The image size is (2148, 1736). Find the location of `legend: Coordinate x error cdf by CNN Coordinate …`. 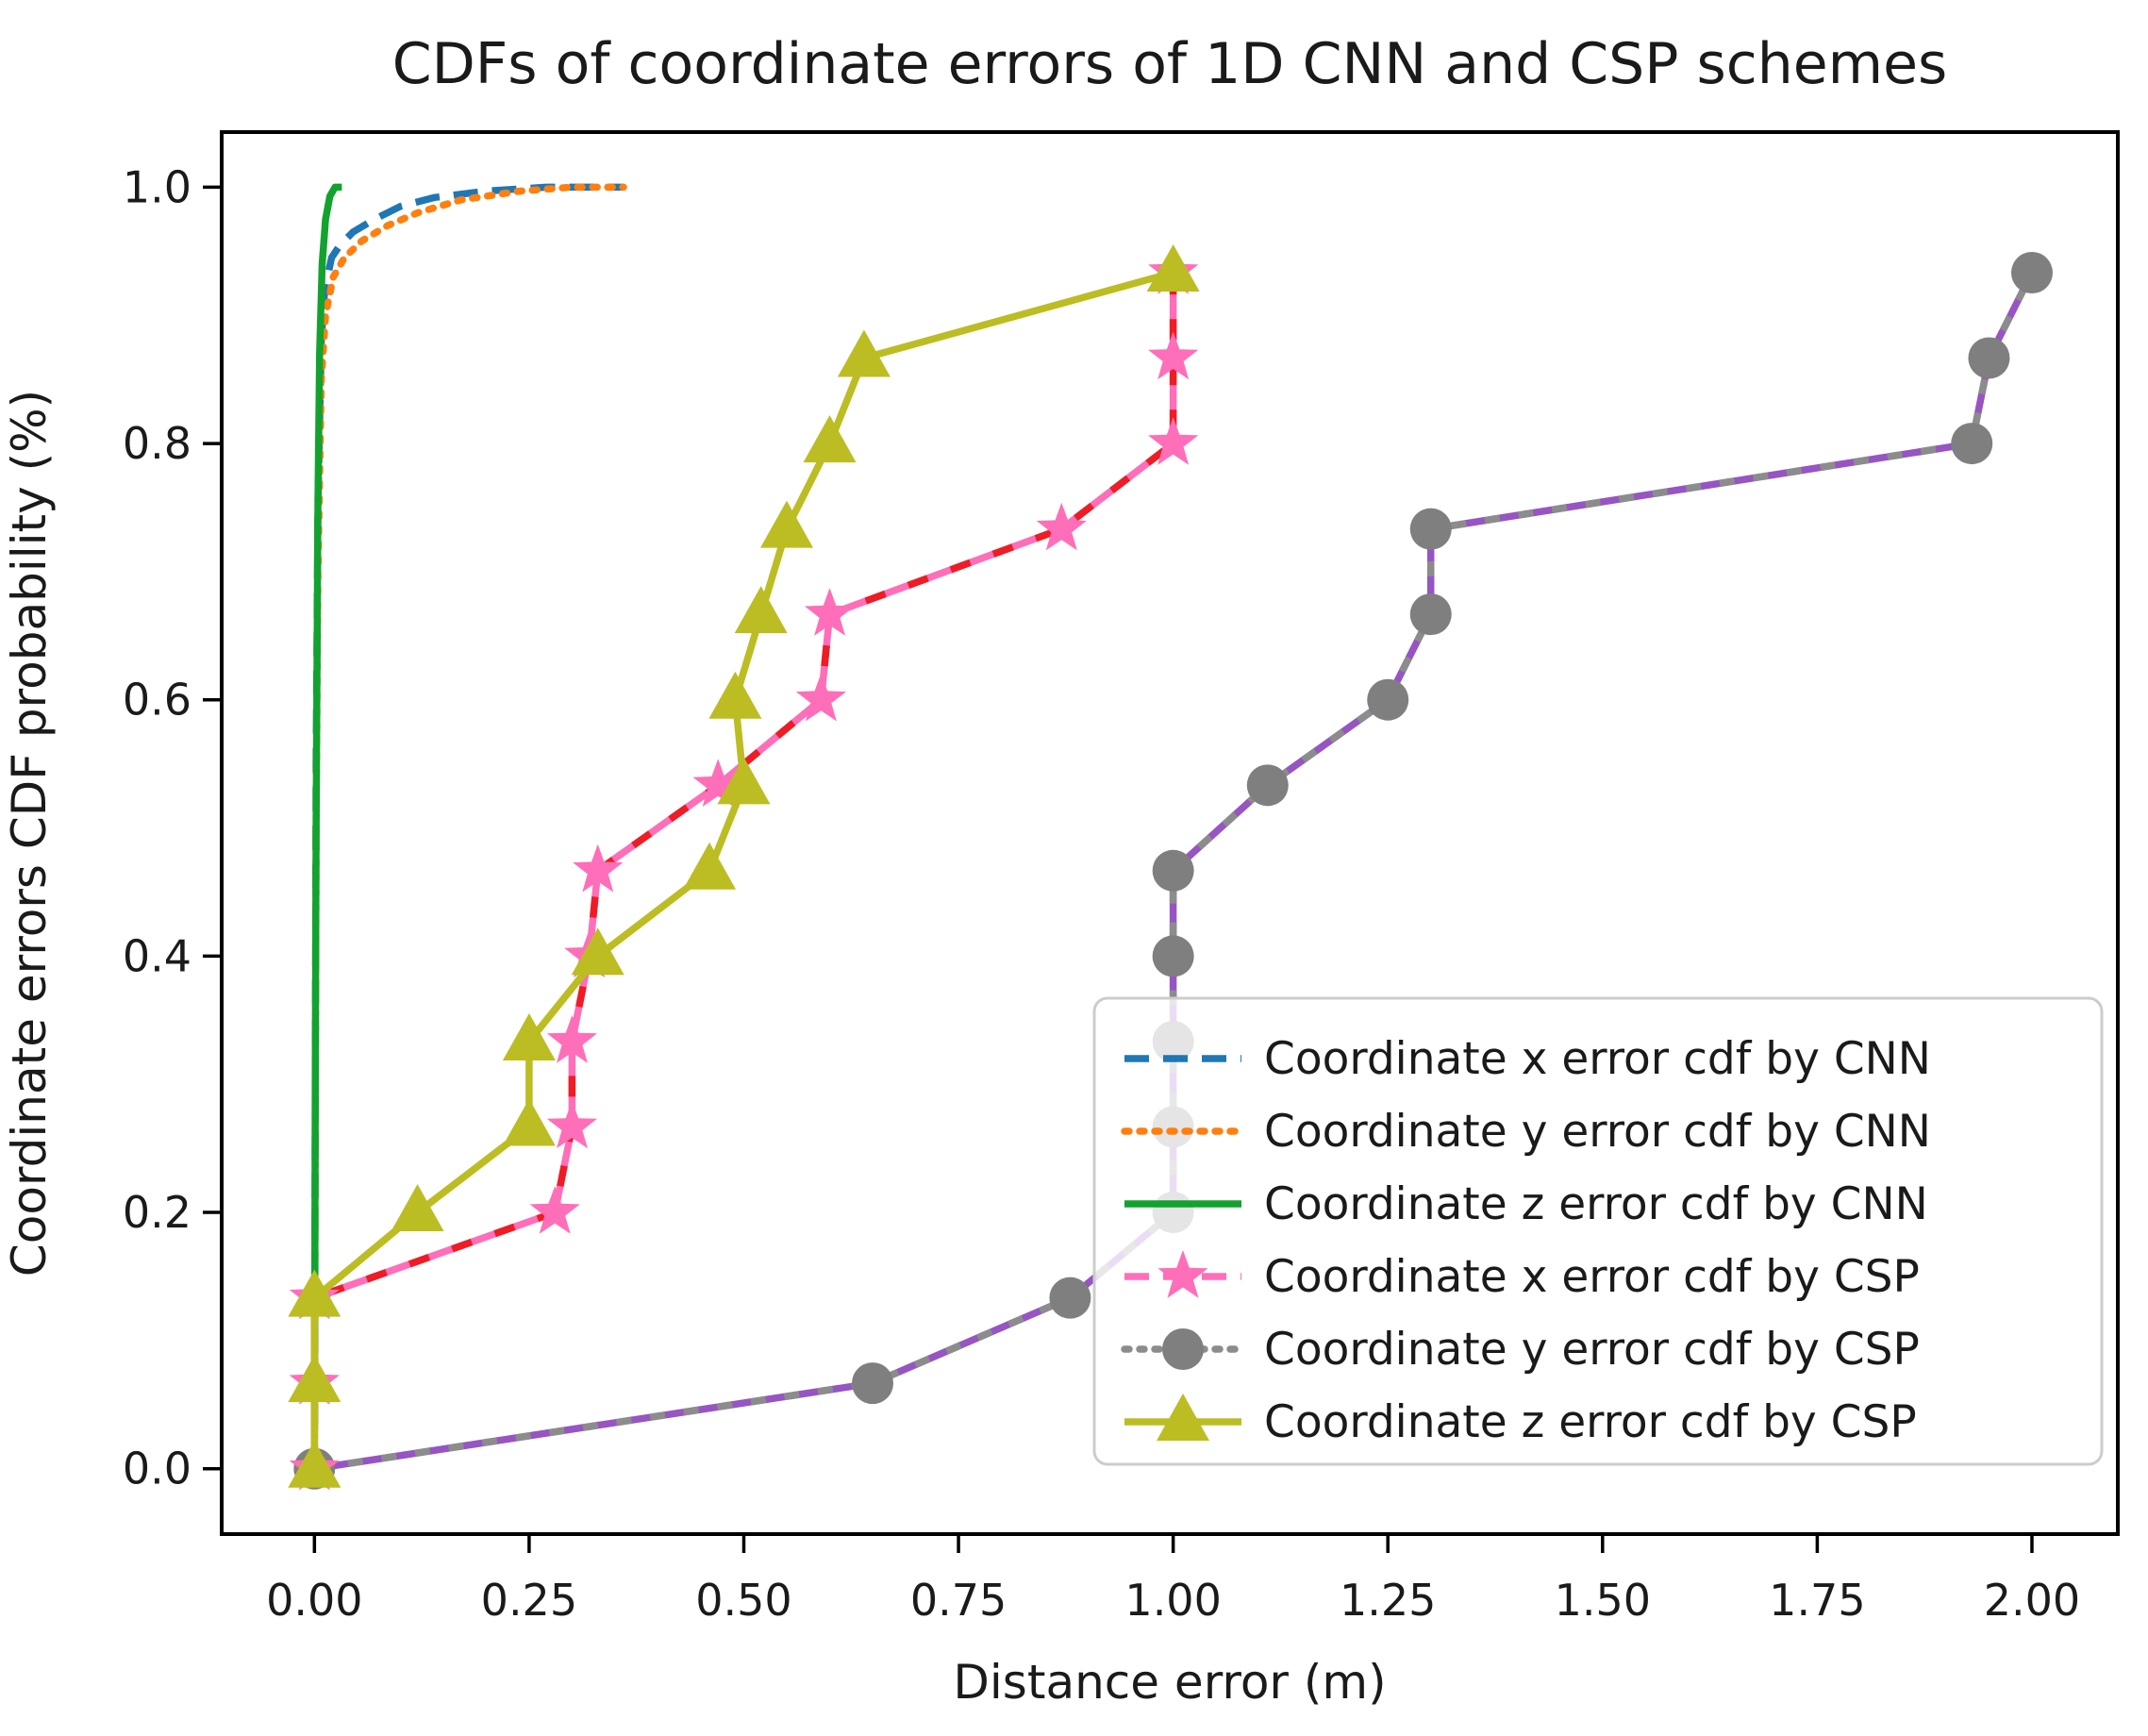

legend: Coordinate x error cdf by CNN Coordinate … is located at coordinates (1598, 1231).